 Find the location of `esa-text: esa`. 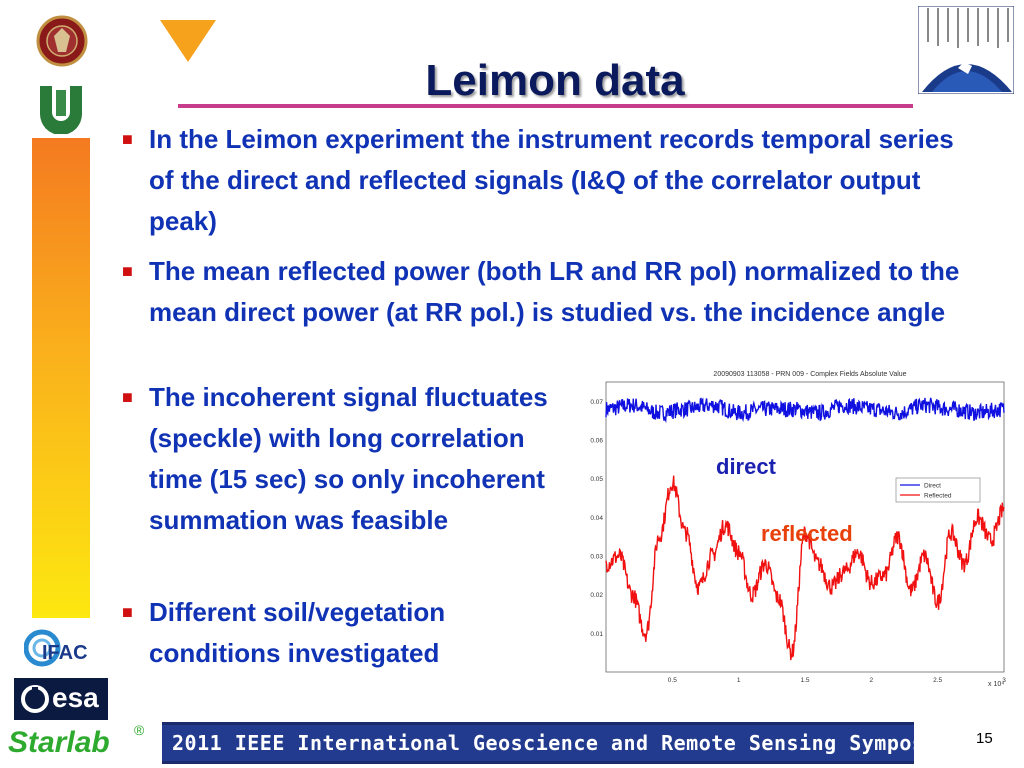

esa-text: esa is located at coordinates (75, 697).